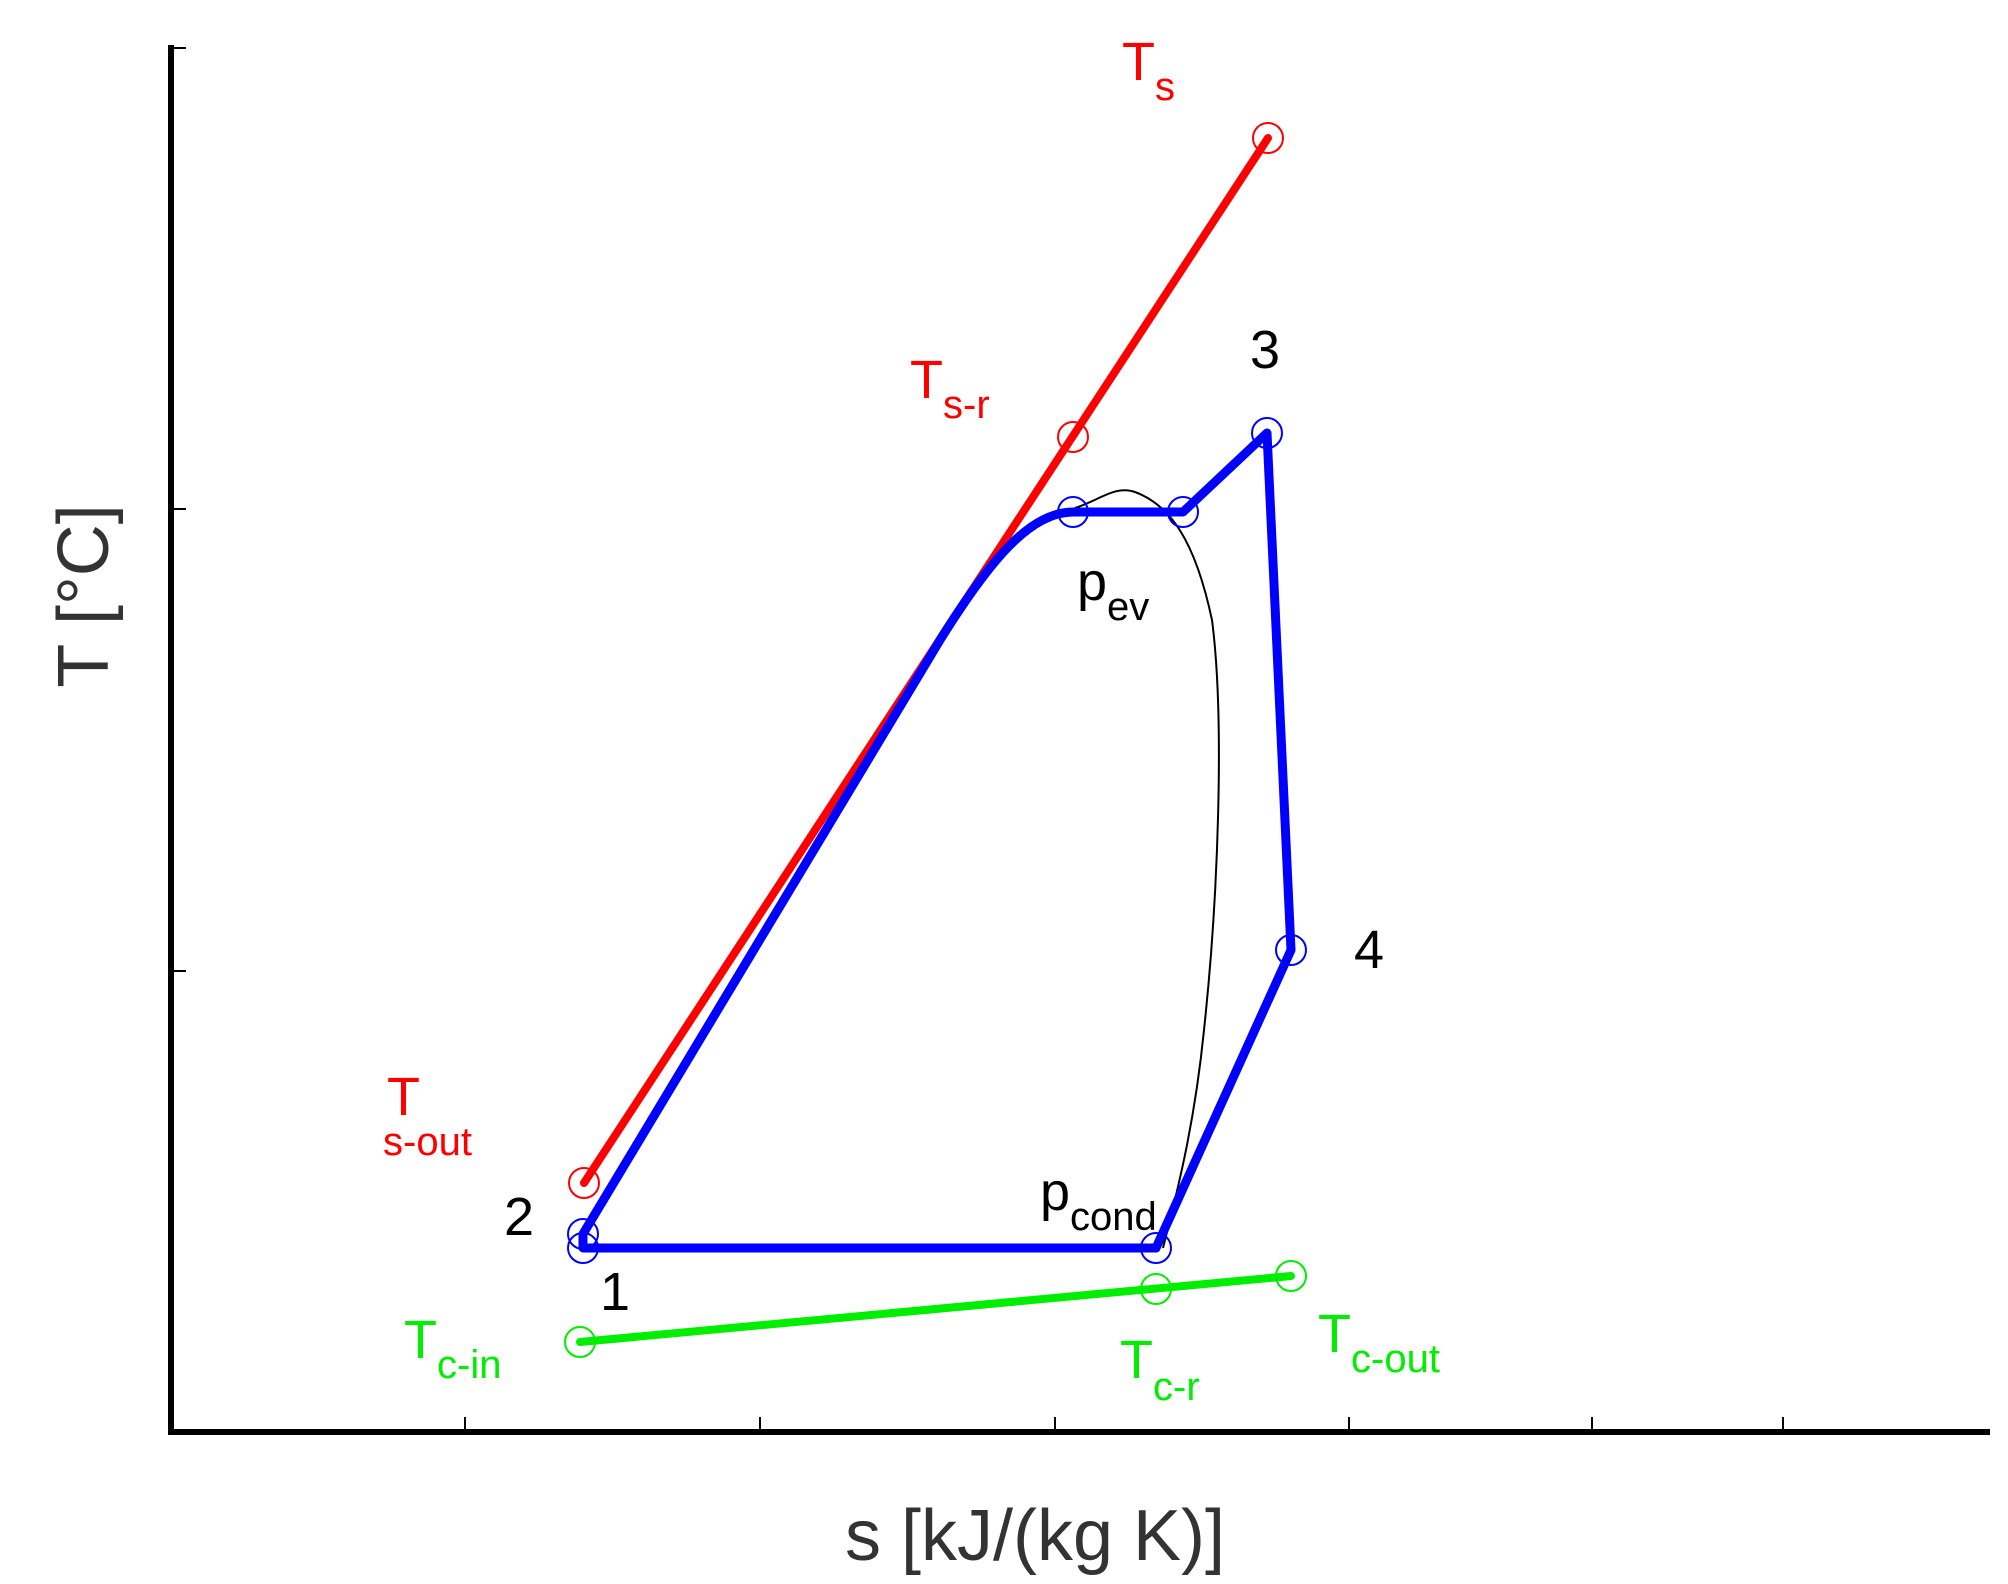  What do you see at coordinates (1369, 950) in the screenshot?
I see `label-point-4: 4` at bounding box center [1369, 950].